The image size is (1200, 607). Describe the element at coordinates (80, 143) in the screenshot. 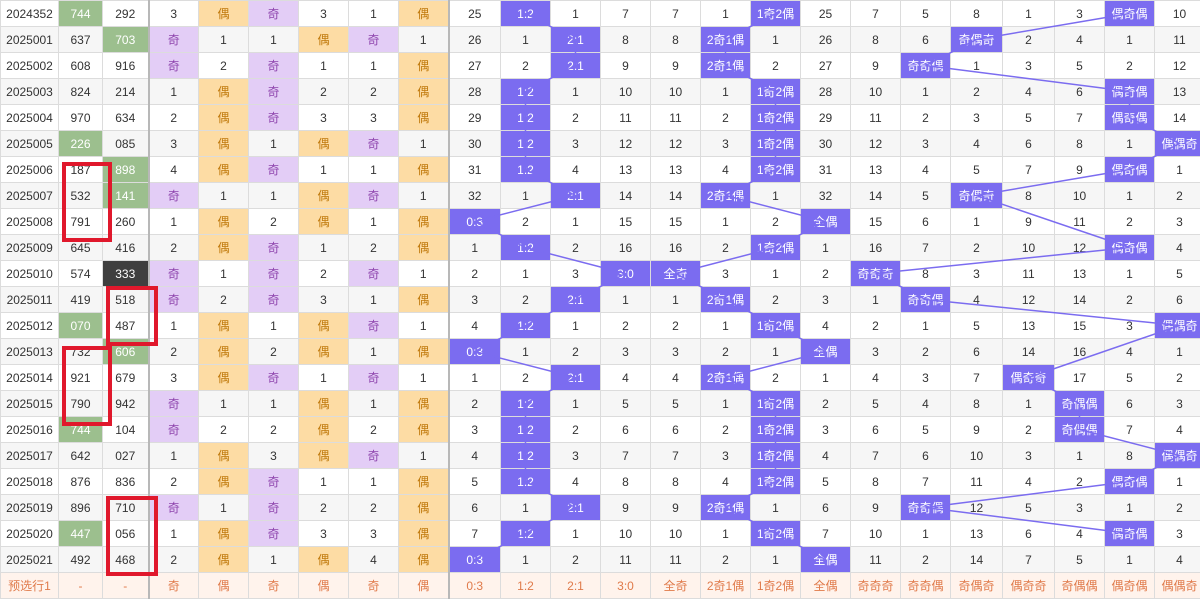

I see `table-cell: 226` at that location.